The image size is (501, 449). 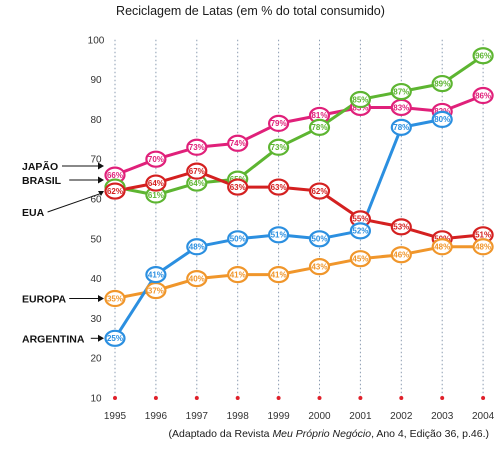 What do you see at coordinates (197, 171) in the screenshot?
I see `data-label: 67%` at bounding box center [197, 171].